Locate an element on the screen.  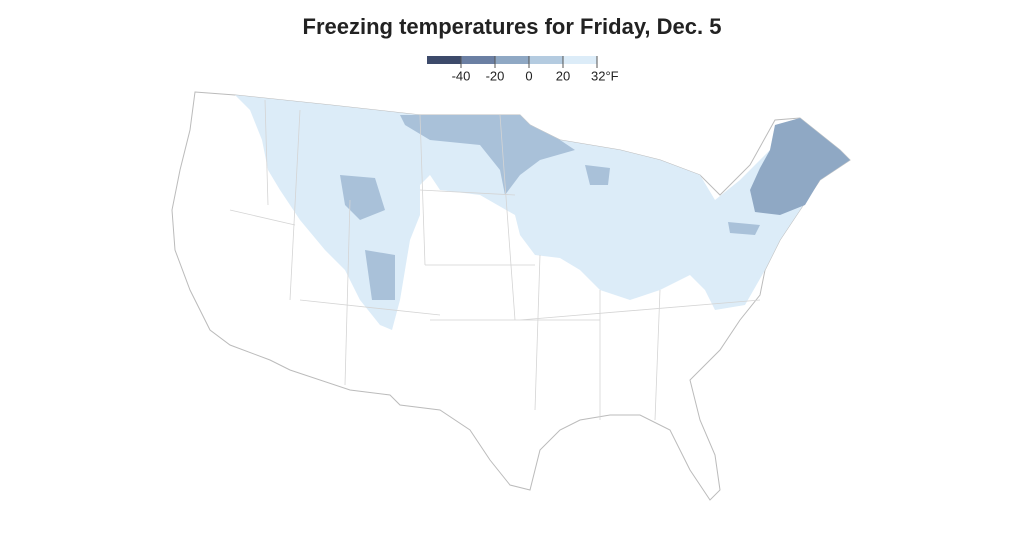
legend-tick-label: 32°F is located at coordinates (605, 75).